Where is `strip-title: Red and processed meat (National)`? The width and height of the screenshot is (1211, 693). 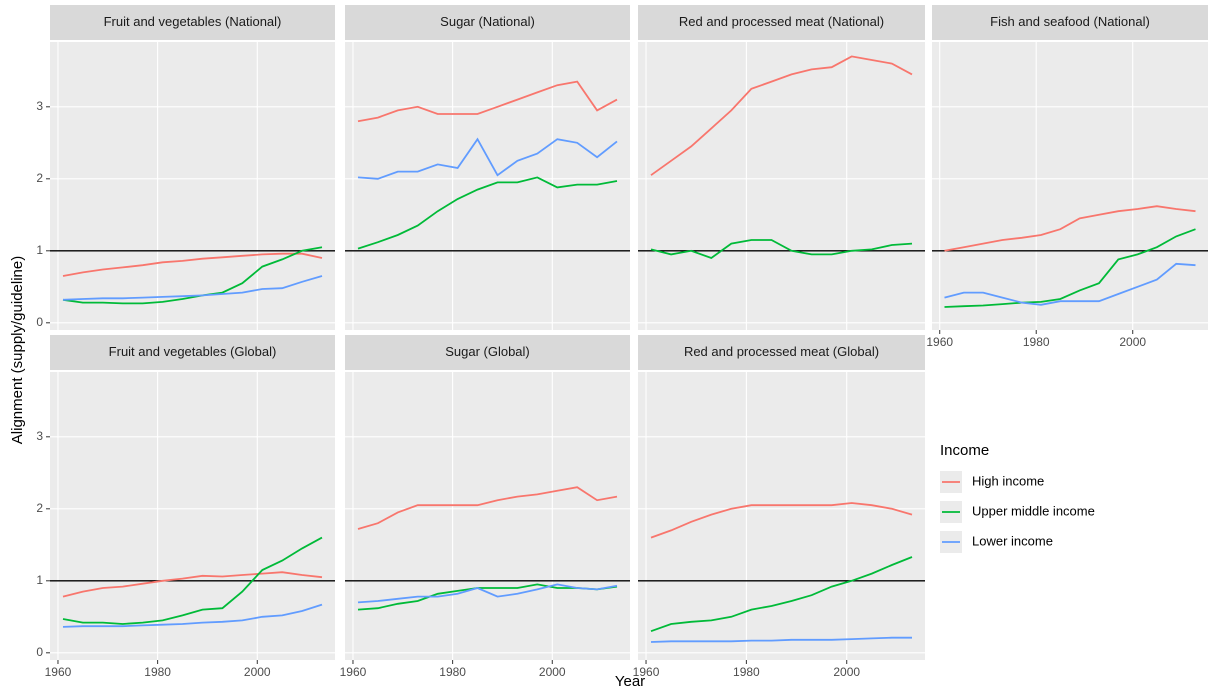 strip-title: Red and processed meat (National) is located at coordinates (781, 21).